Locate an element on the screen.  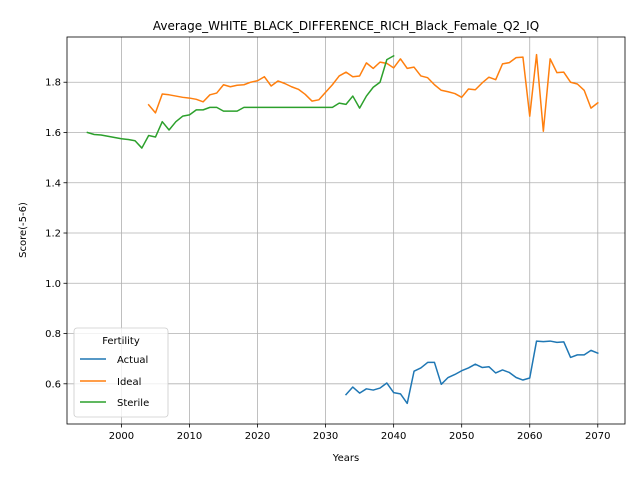
legend-label-sterile: Sterile is located at coordinates (133, 403).